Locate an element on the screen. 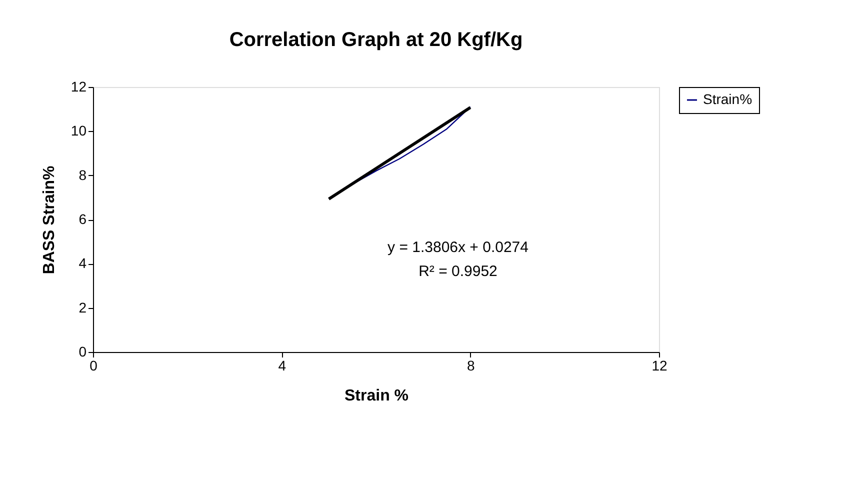 The width and height of the screenshot is (841, 487). y-tick-label: 12 is located at coordinates (78, 86).